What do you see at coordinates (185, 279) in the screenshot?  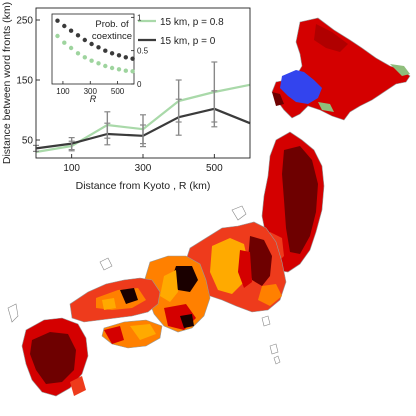 I see `kyoto-black-core` at bounding box center [185, 279].